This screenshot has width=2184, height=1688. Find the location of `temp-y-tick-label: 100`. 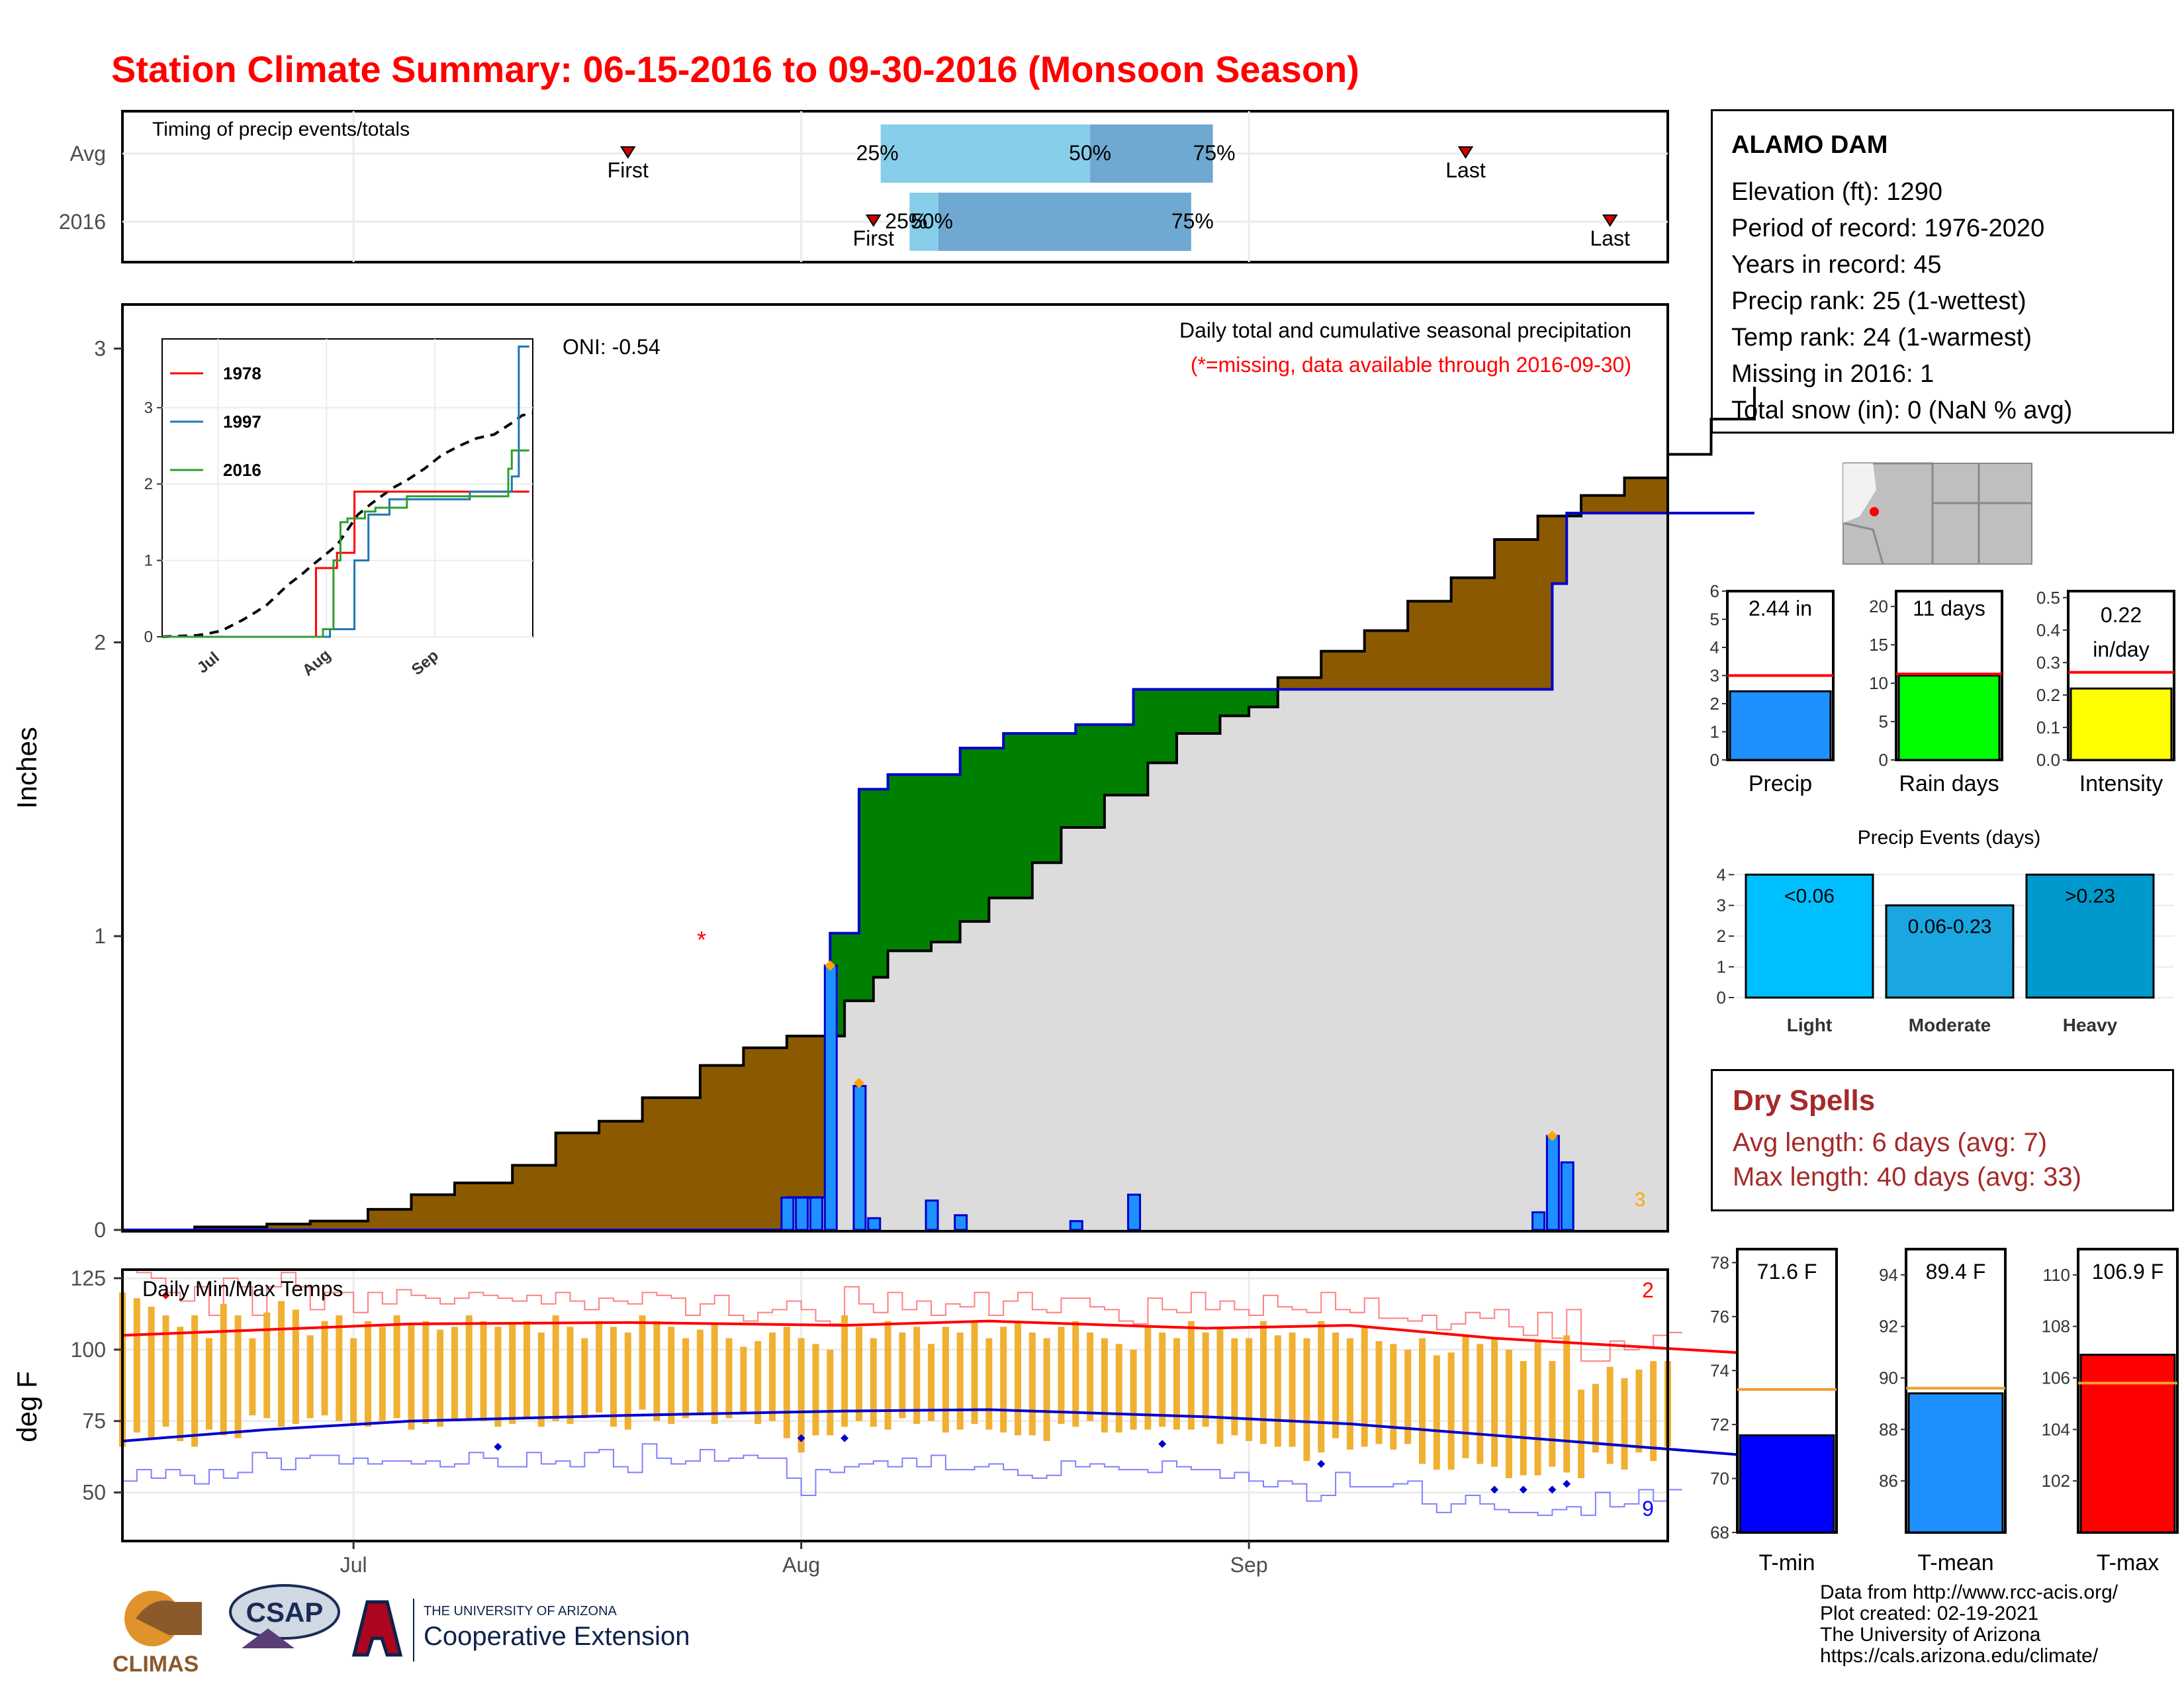

temp-y-tick-label: 100 is located at coordinates (88, 1350).